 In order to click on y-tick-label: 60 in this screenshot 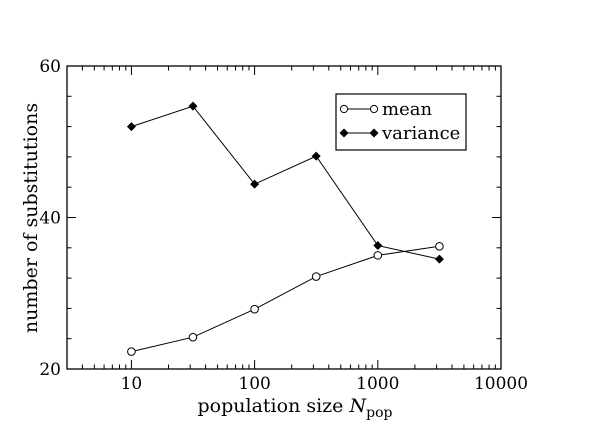, I will do `click(50, 67)`.